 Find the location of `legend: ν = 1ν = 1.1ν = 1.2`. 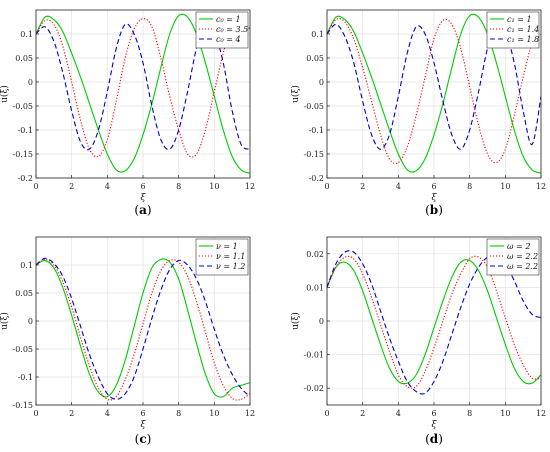

legend: ν = 1ν = 1.1ν = 1.2 is located at coordinates (222, 257).